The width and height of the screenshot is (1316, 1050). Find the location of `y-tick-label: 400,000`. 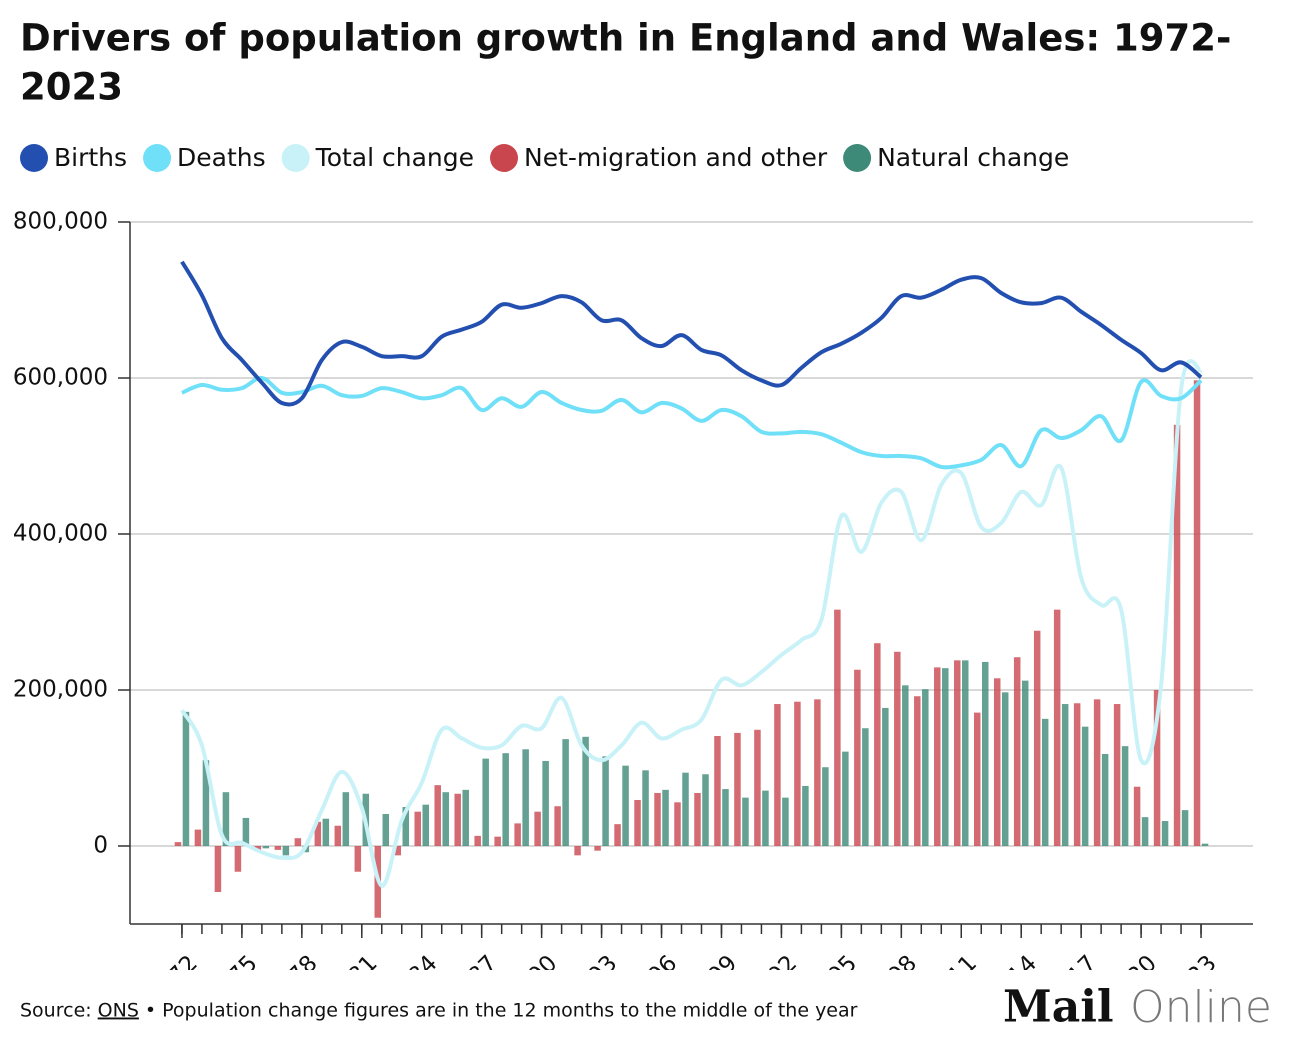

y-tick-label: 400,000 is located at coordinates (60, 534).